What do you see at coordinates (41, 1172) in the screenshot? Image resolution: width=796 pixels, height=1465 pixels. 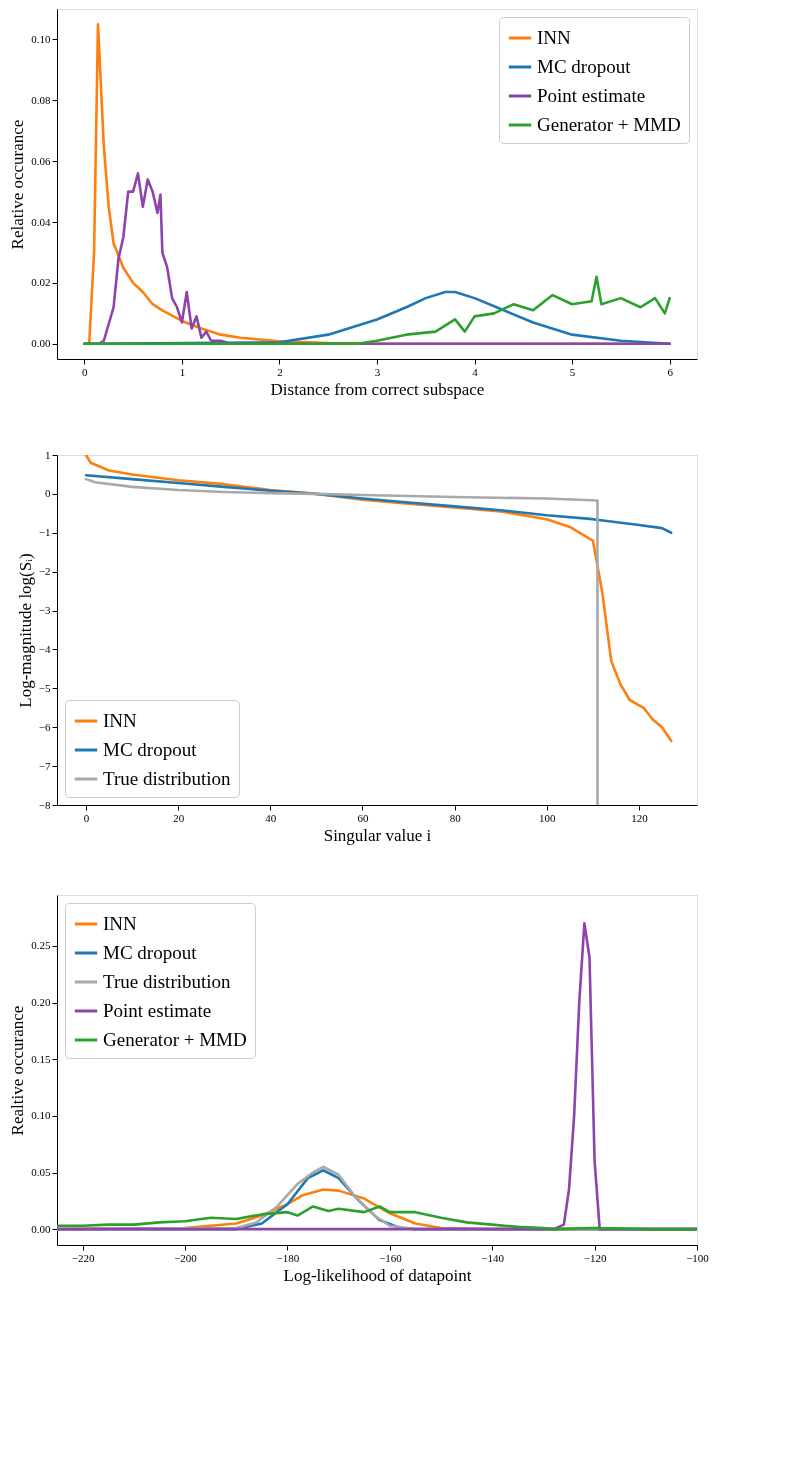 I see `y-tick-label: 0.05` at bounding box center [41, 1172].